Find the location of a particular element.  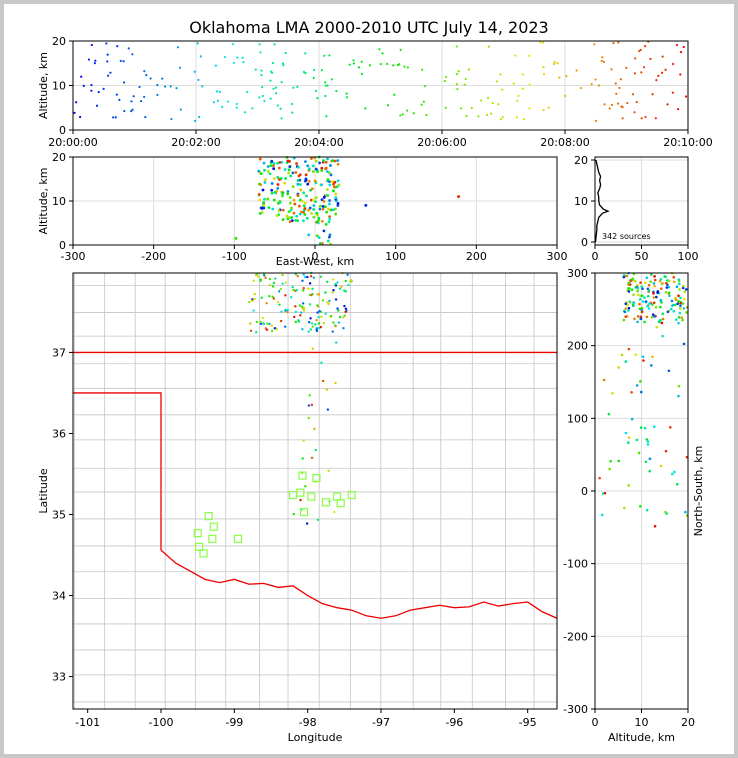

lma-station-marker is located at coordinates (326, 502).